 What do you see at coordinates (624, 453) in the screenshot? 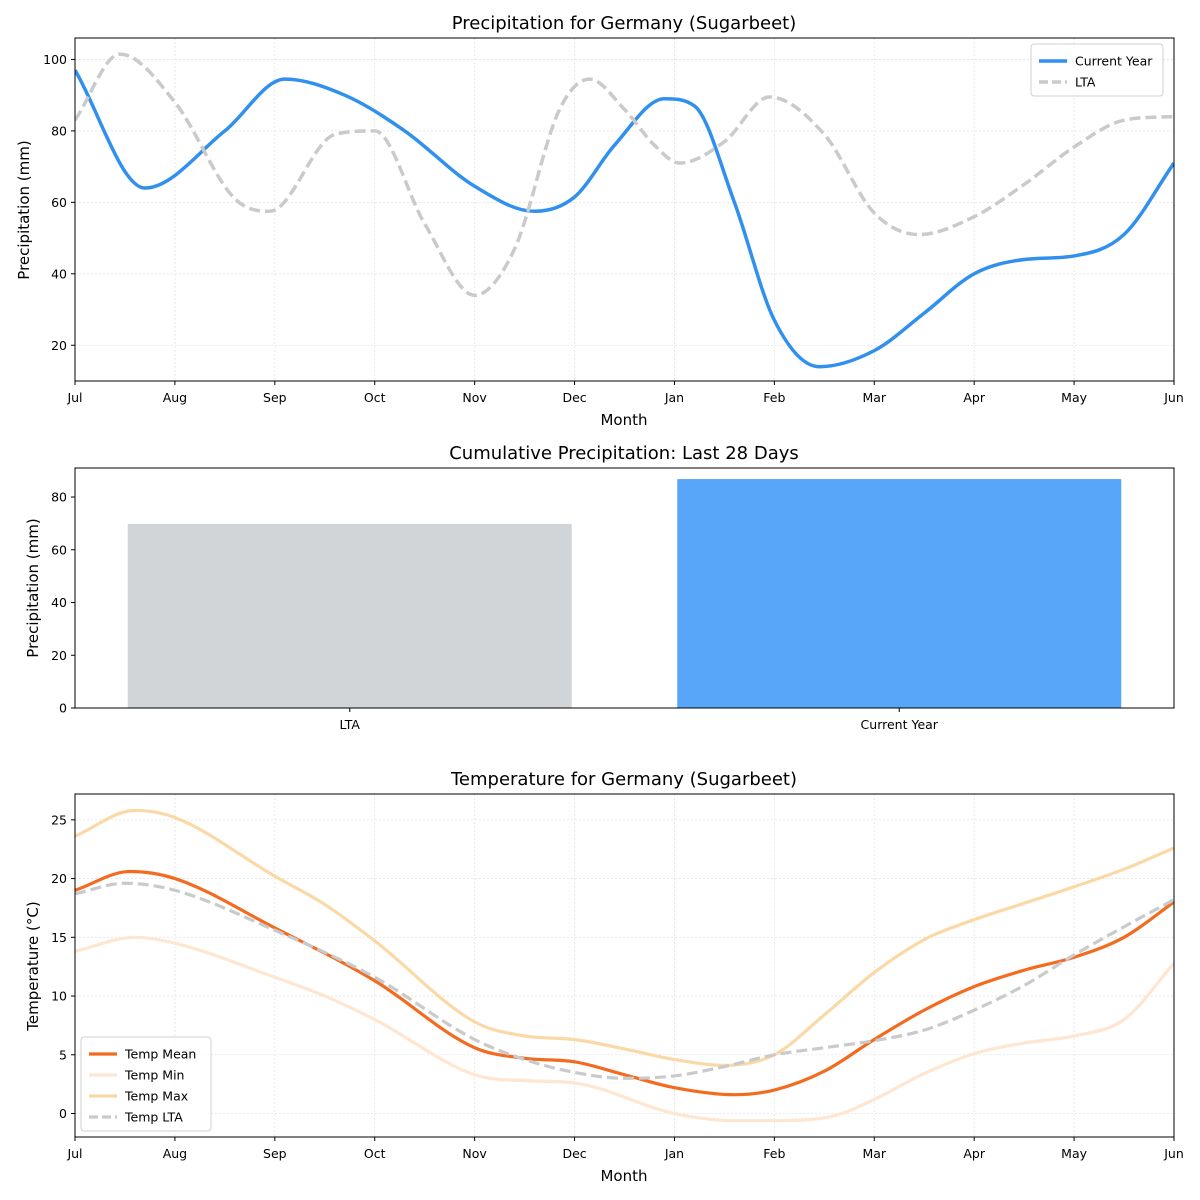
I see `cumulative-chart-title: Cumulative Precipitation: Last 28 Days` at bounding box center [624, 453].